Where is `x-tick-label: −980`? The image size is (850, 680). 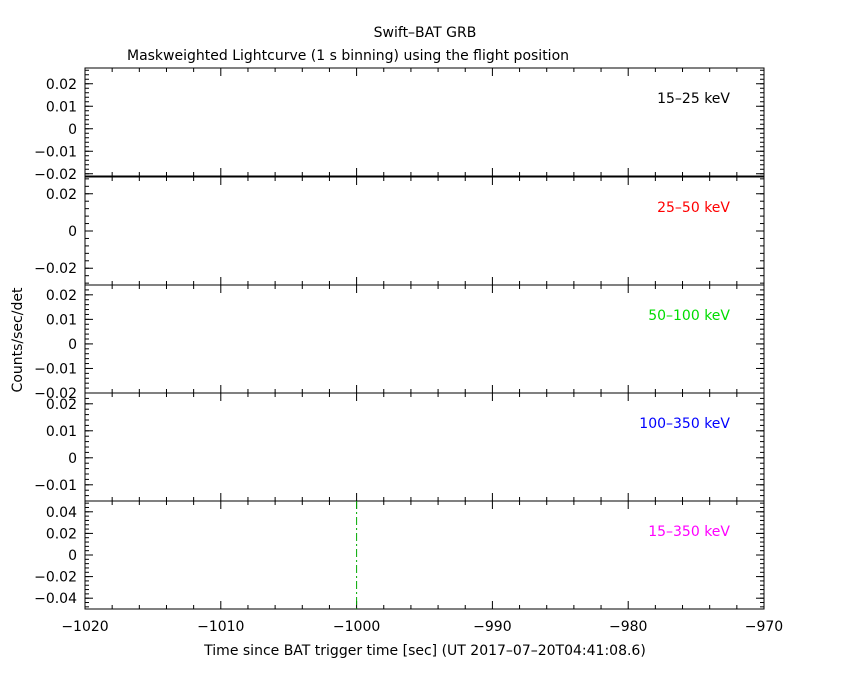
x-tick-label: −980 is located at coordinates (628, 627).